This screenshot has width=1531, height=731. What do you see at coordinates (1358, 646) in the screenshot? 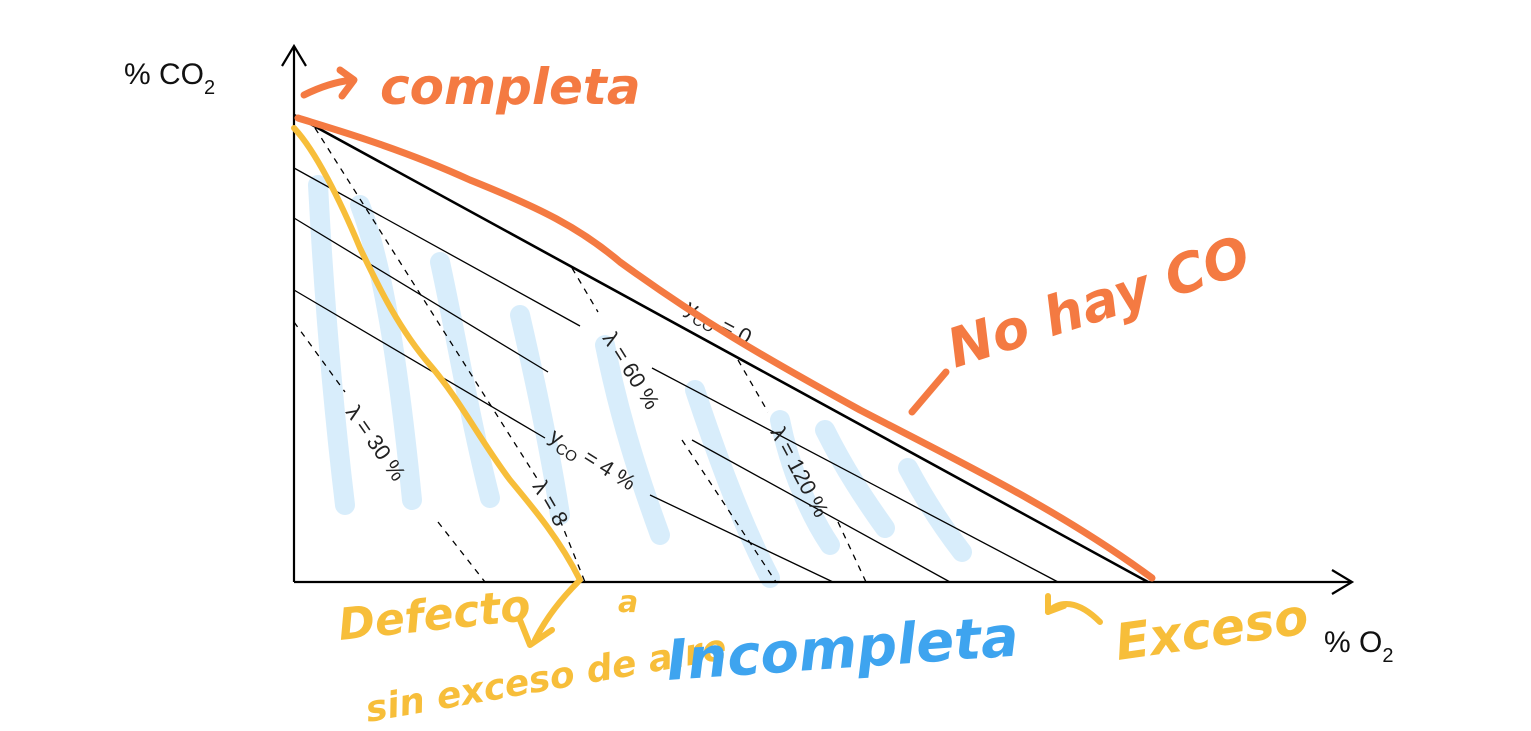
I see `x-axis-label: % O2` at bounding box center [1358, 646].